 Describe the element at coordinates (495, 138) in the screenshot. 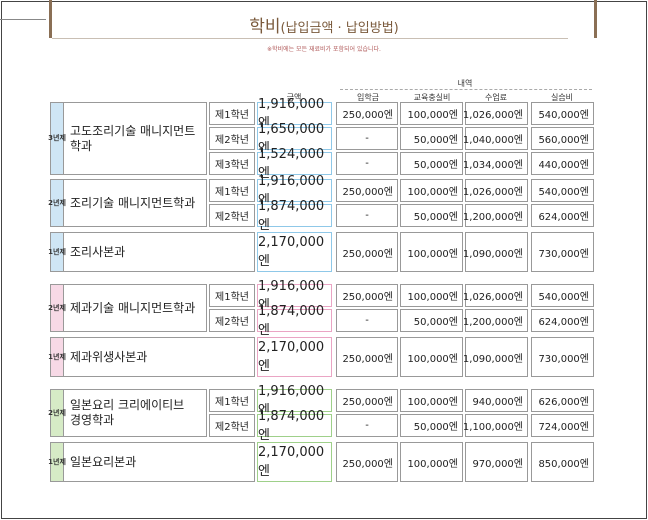

I see `tuition-fee: 1,040,000엔` at that location.